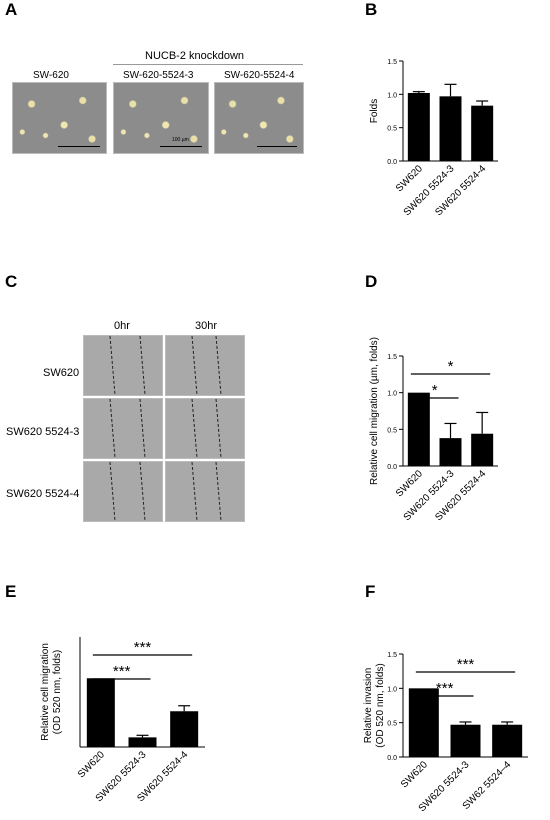  Describe the element at coordinates (259, 75) in the screenshot. I see `image-label-5524-4: SW-620-5524-4` at that location.